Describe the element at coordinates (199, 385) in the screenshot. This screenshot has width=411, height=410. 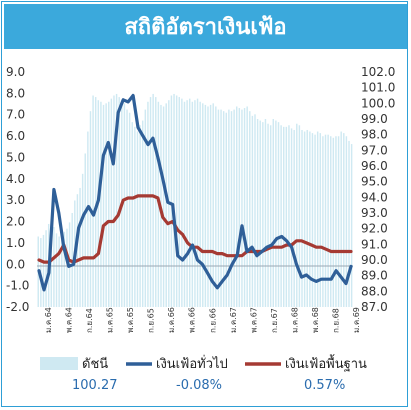
I see `legend-value-headline: -0.08%` at that location.